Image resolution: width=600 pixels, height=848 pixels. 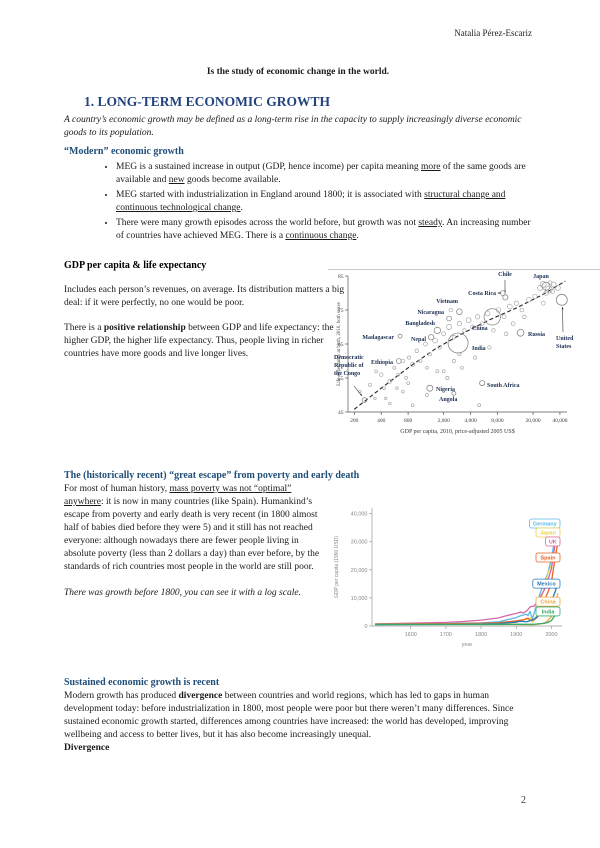 I want to click on bullet-text-underlined: new, so click(x=176, y=180).